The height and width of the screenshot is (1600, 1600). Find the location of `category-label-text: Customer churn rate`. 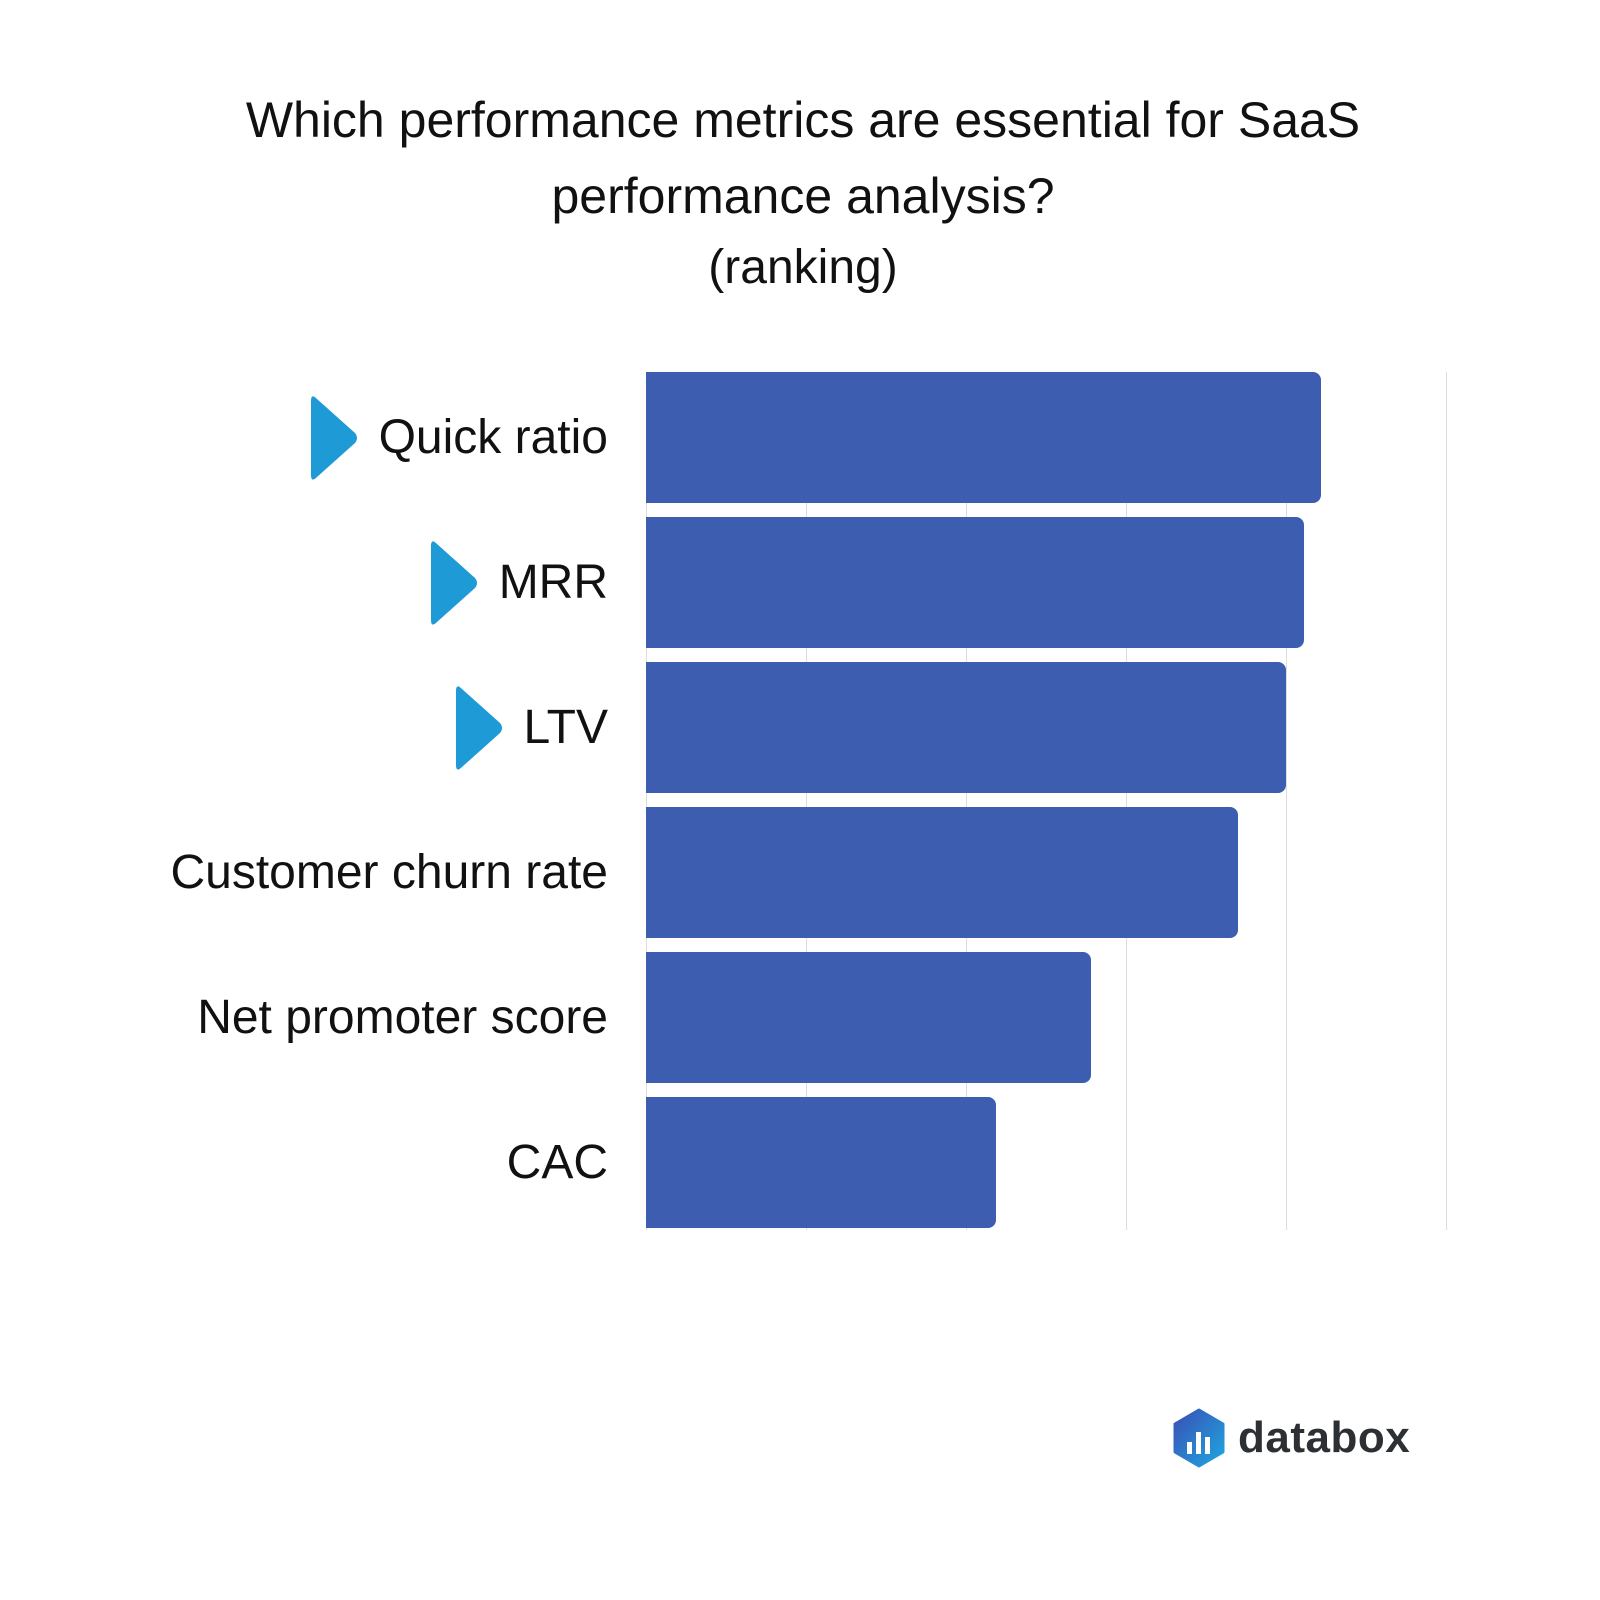

category-label-text: Customer churn rate is located at coordinates (389, 872).